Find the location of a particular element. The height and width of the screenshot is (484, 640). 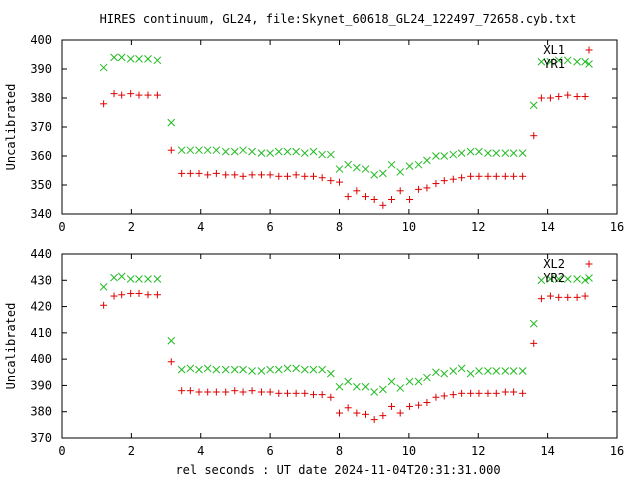

y-tick-label: 370 is located at coordinates (41, 438).